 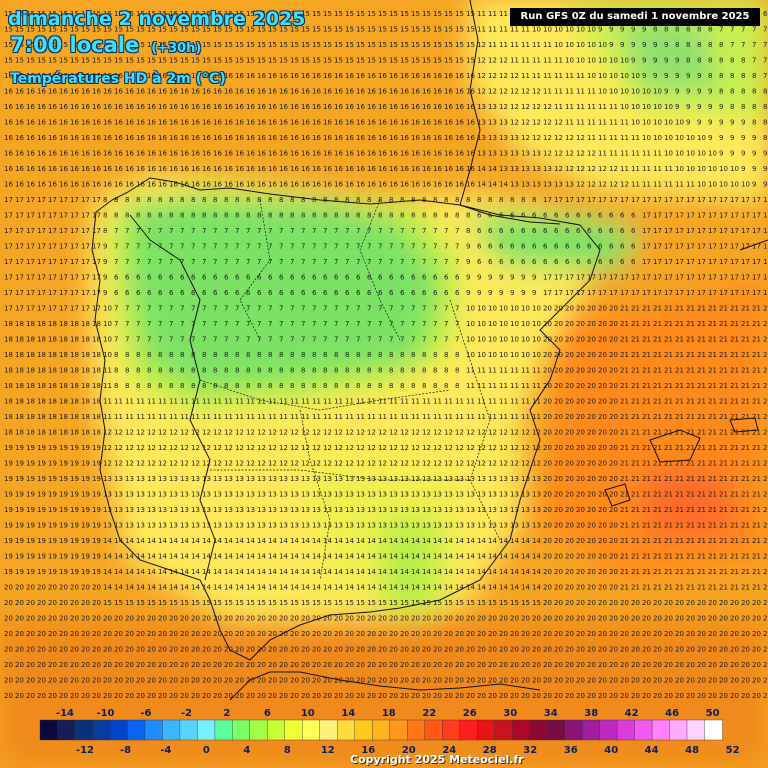 What do you see at coordinates (429, 713) in the screenshot?
I see `legend-top-label: 22` at bounding box center [429, 713].